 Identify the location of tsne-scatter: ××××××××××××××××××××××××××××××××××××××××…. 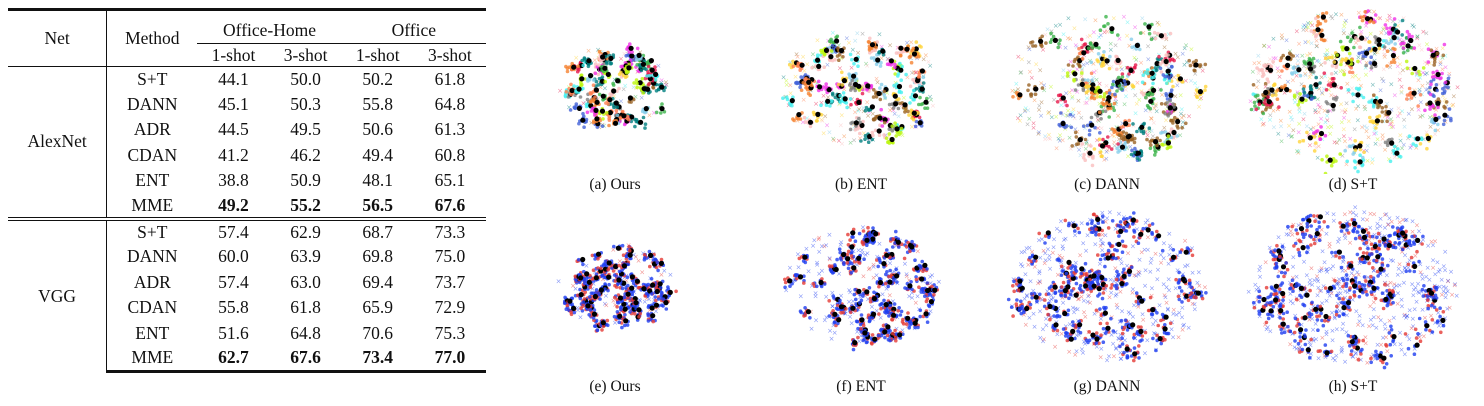
(1354, 90).